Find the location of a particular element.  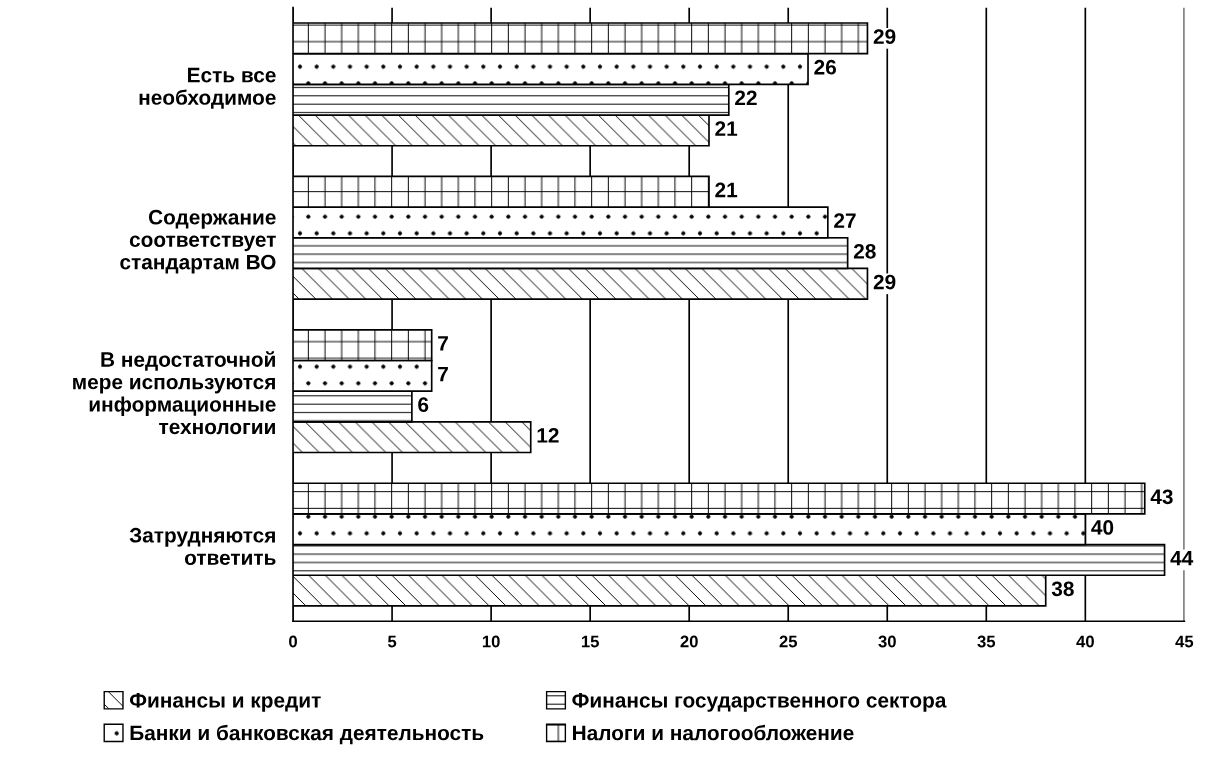

y-tick-label: В недостаточной мере используются информационные технологии is located at coordinates (174, 393).